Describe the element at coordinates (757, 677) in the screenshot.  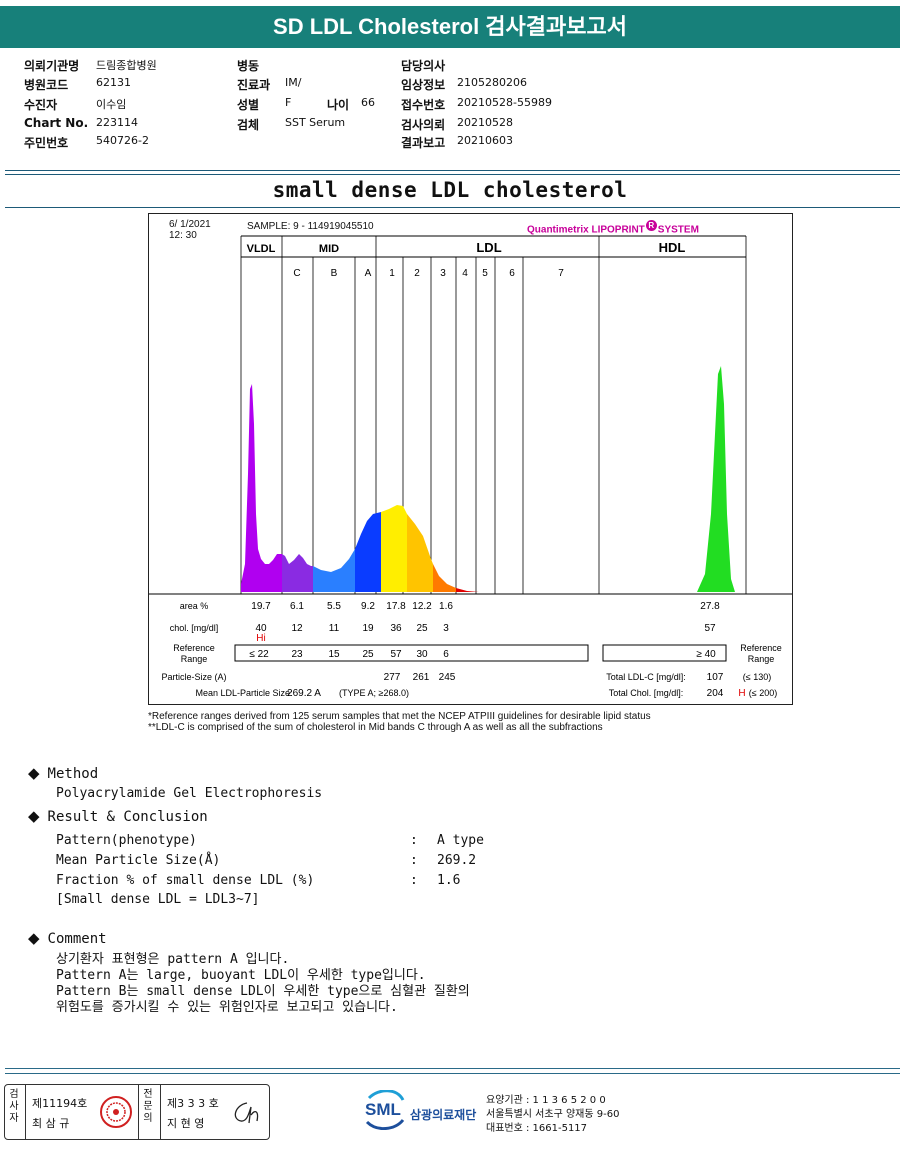
I see `total-ldl-ref: (≤ 130)` at that location.